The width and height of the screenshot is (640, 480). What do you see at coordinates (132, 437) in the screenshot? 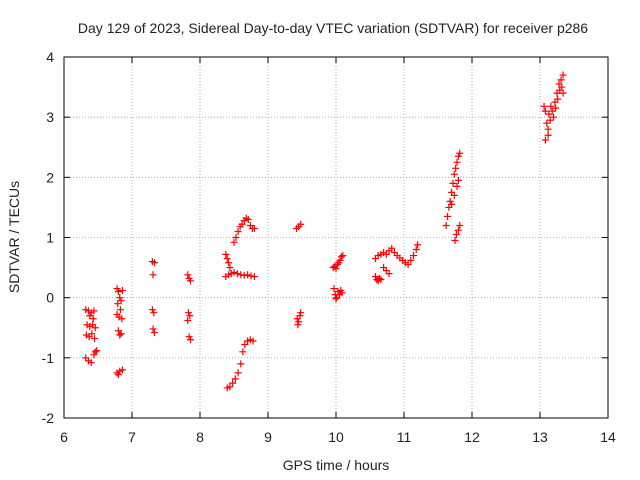
I see `x-tick-label: 7` at bounding box center [132, 437].